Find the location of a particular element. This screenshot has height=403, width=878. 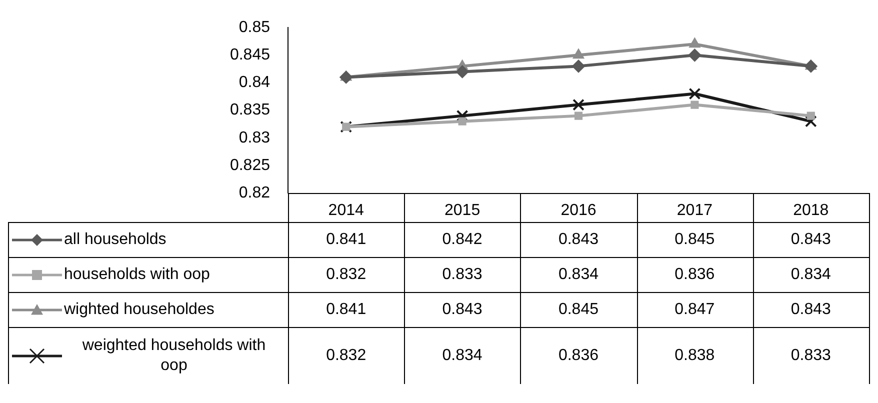

y-tick-label: 0.83 is located at coordinates (254, 137).